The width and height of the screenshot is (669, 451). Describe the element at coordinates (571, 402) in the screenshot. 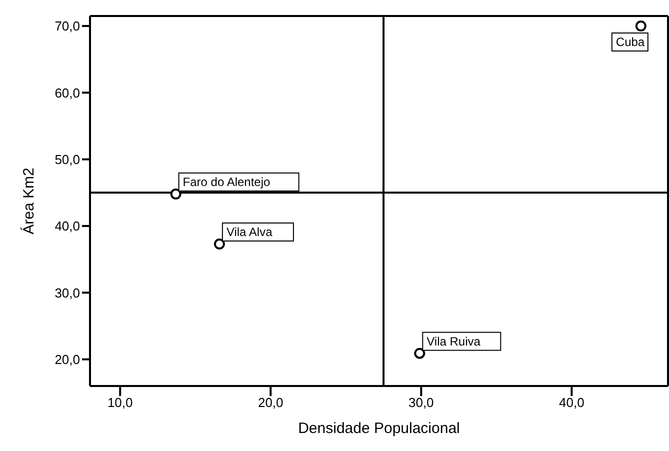

I see `x-tick-label: 40,0` at that location.